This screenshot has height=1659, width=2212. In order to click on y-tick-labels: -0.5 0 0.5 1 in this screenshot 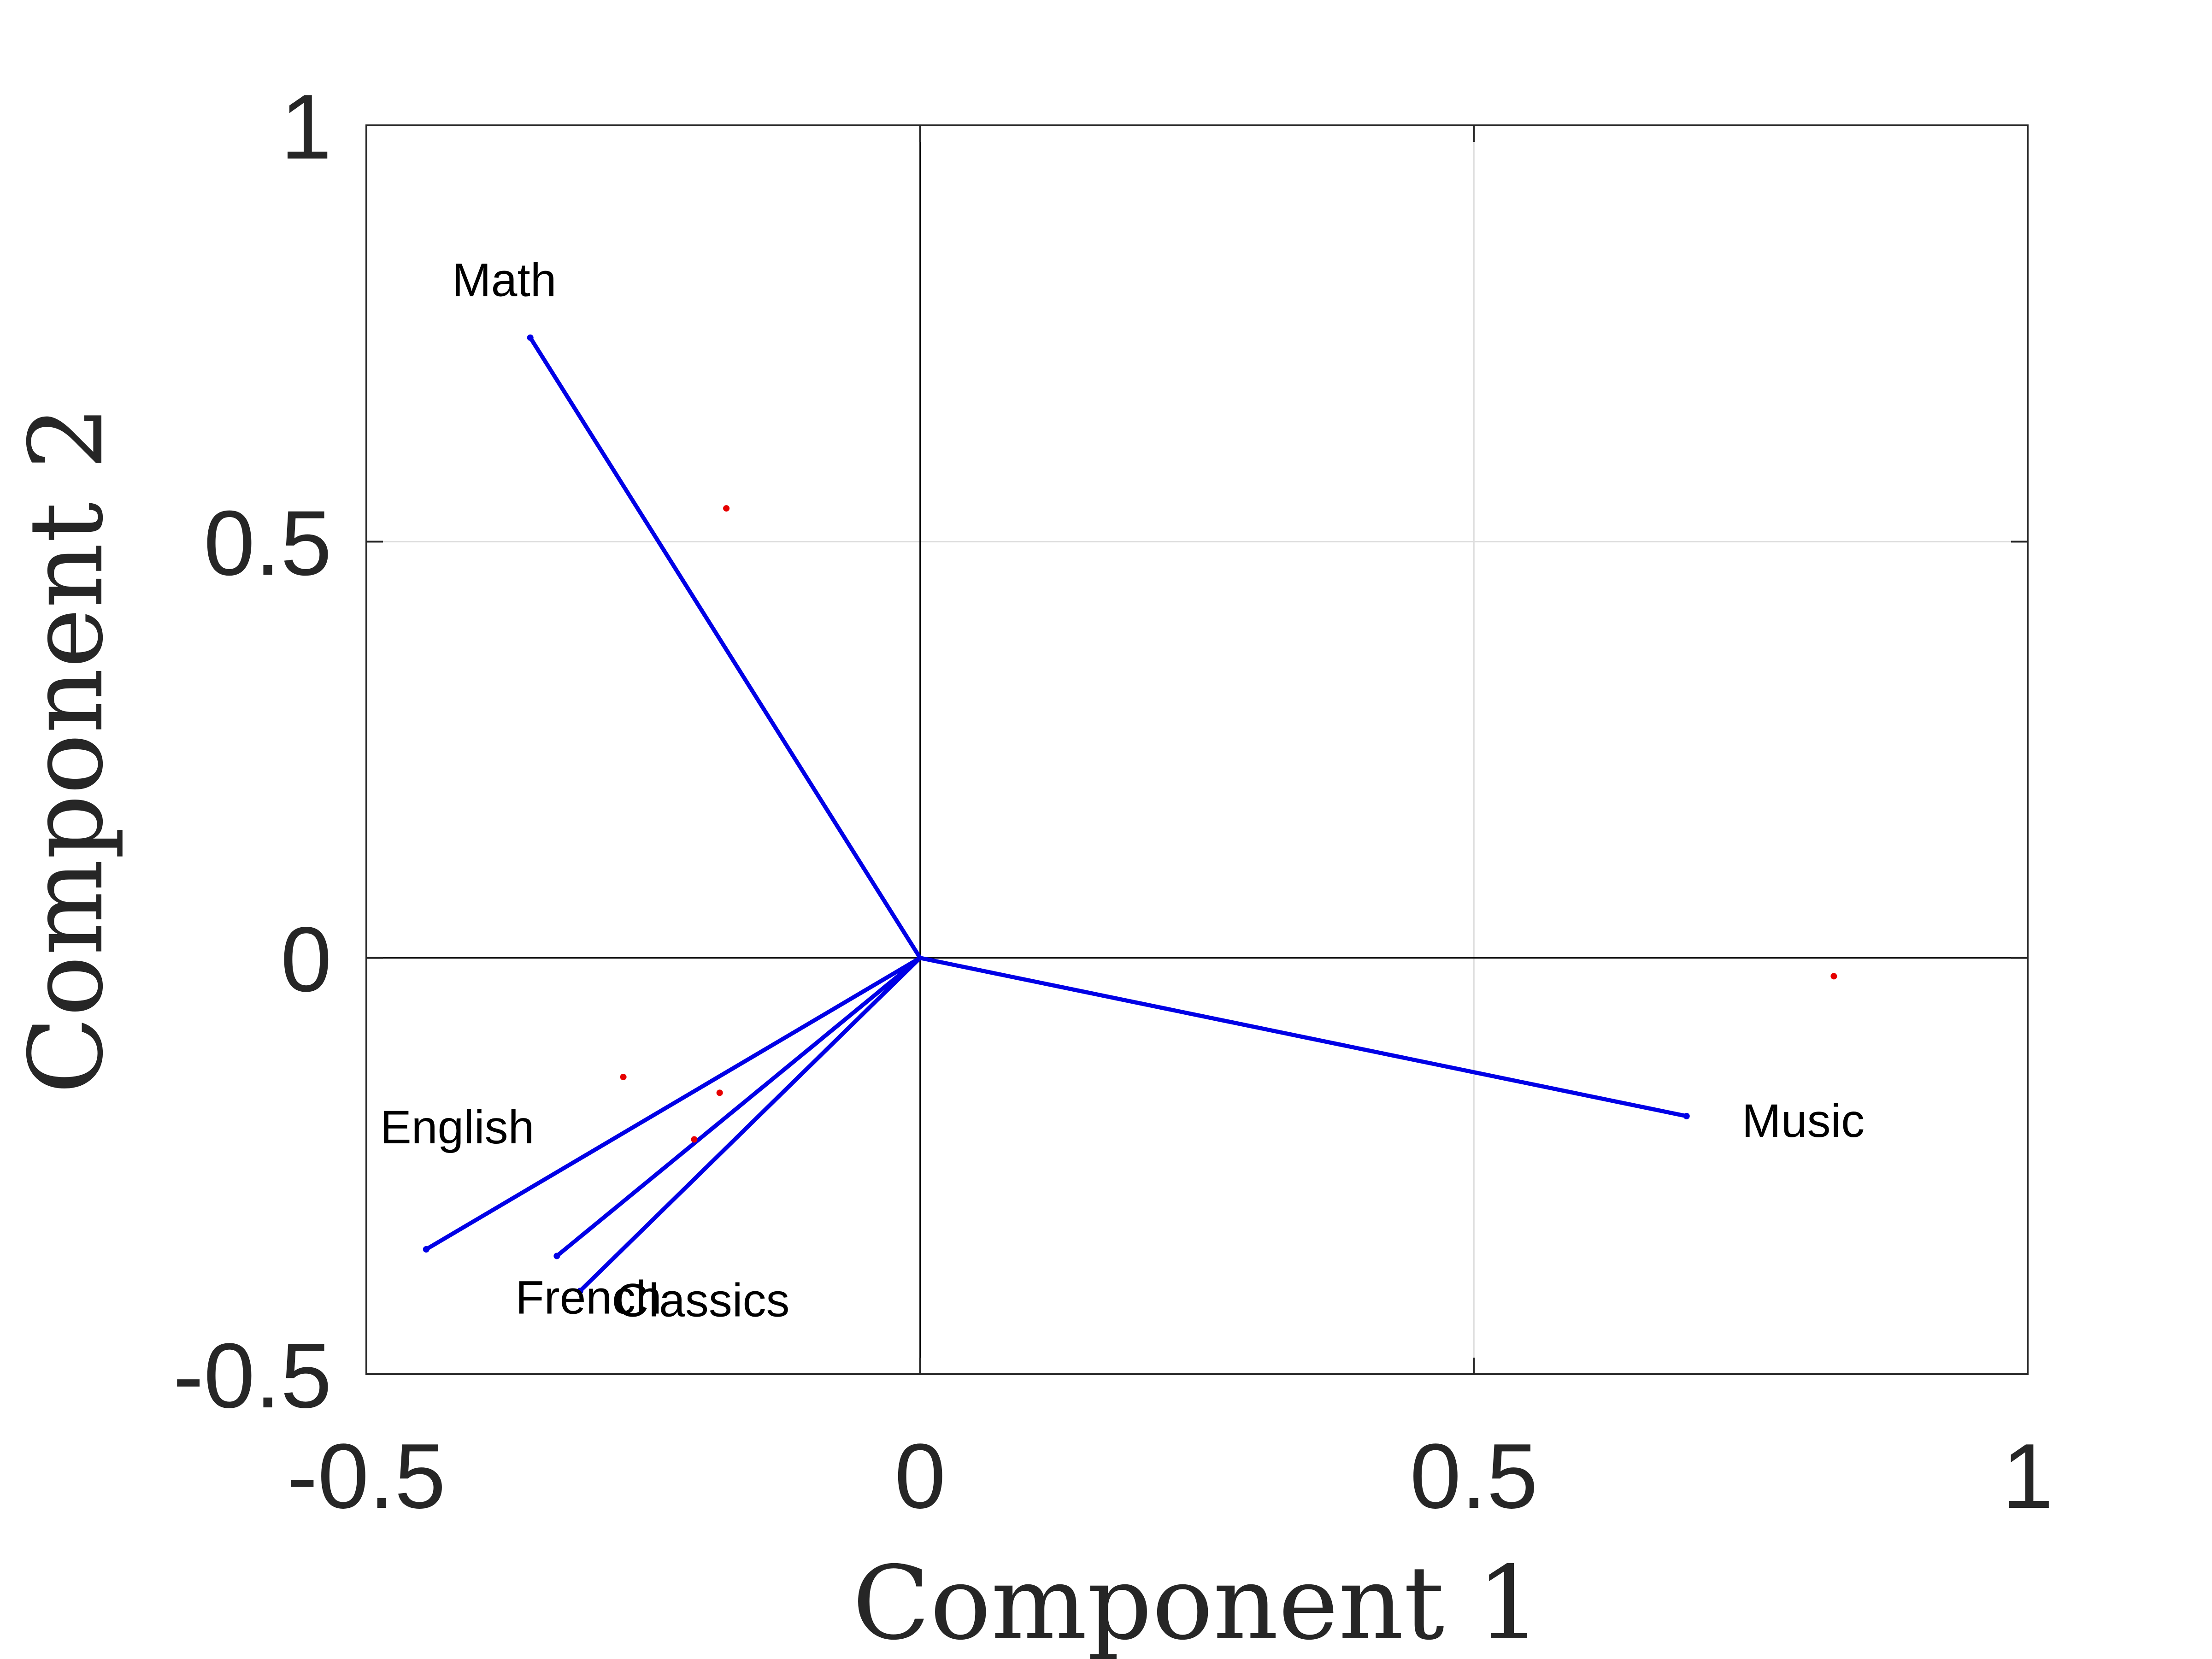, I will do `click(252, 751)`.